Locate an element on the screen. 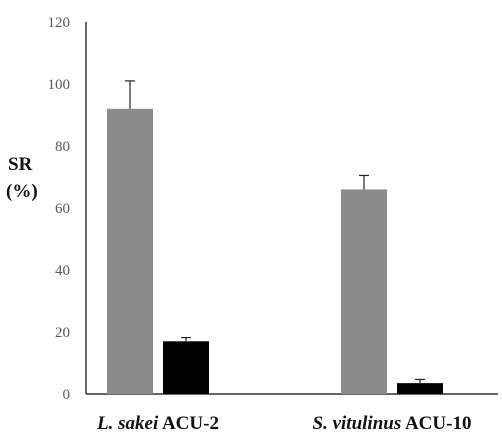  category-2-plain: ACU-10 is located at coordinates (436, 423).